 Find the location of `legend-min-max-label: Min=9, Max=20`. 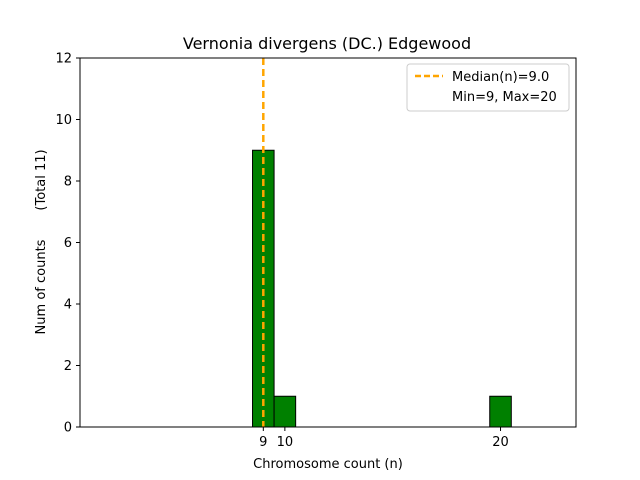

legend-min-max-label: Min=9, Max=20 is located at coordinates (504, 97).